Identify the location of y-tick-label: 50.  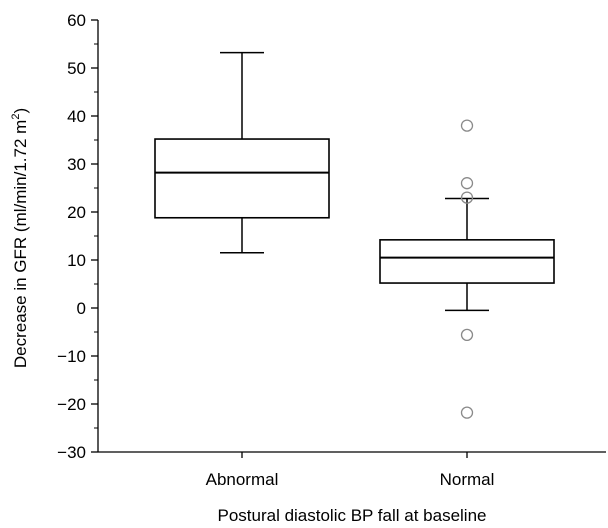
(76, 68).